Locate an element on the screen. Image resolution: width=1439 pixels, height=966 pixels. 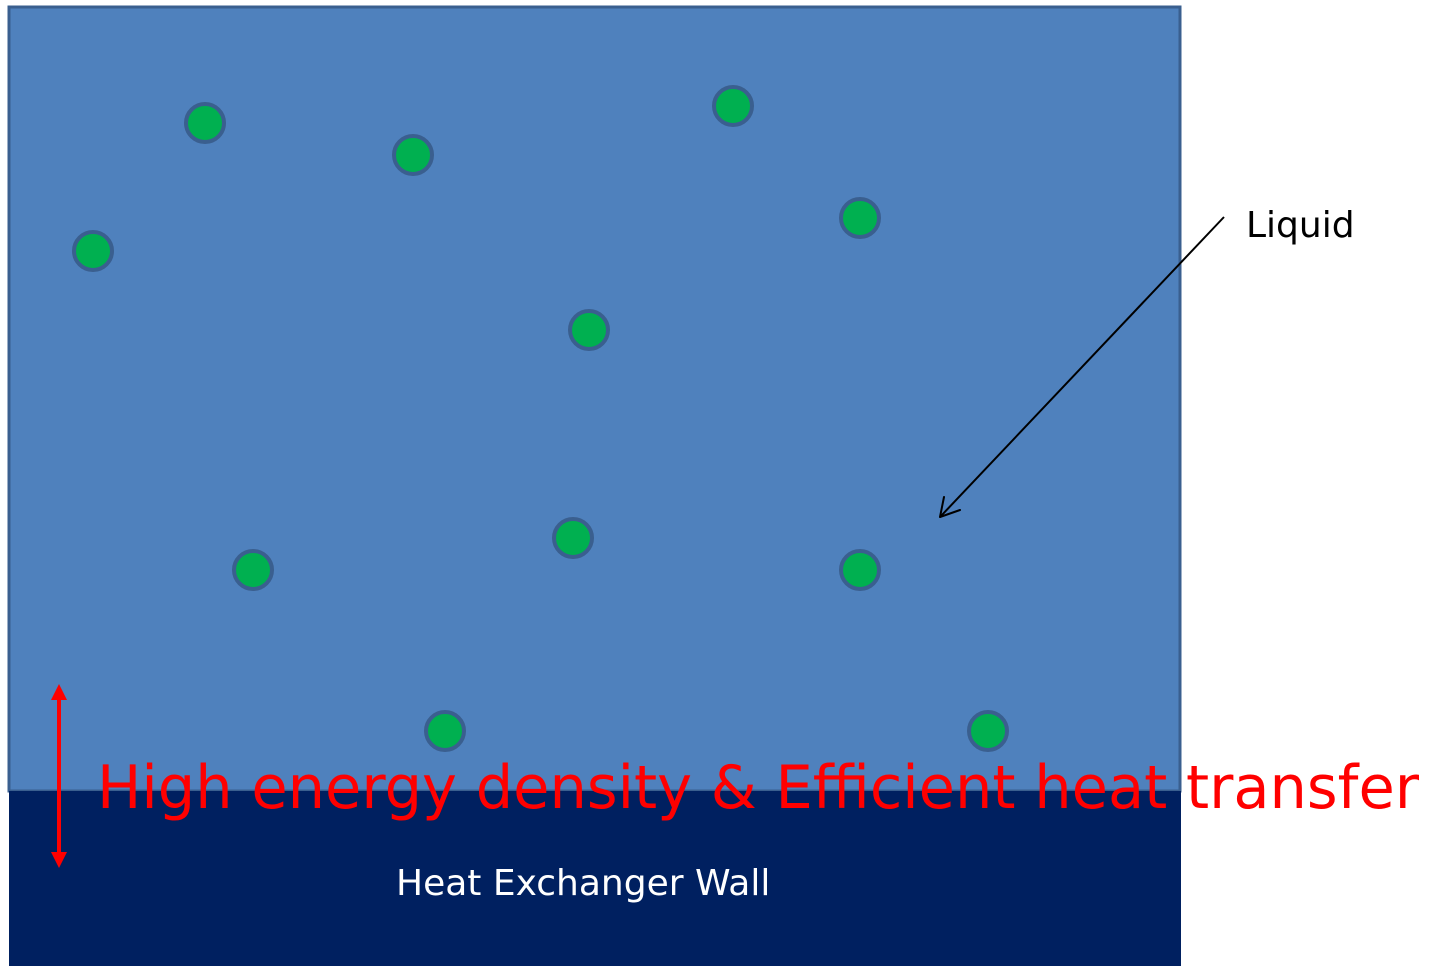
liquid-label: Liquid is located at coordinates (1300, 225).